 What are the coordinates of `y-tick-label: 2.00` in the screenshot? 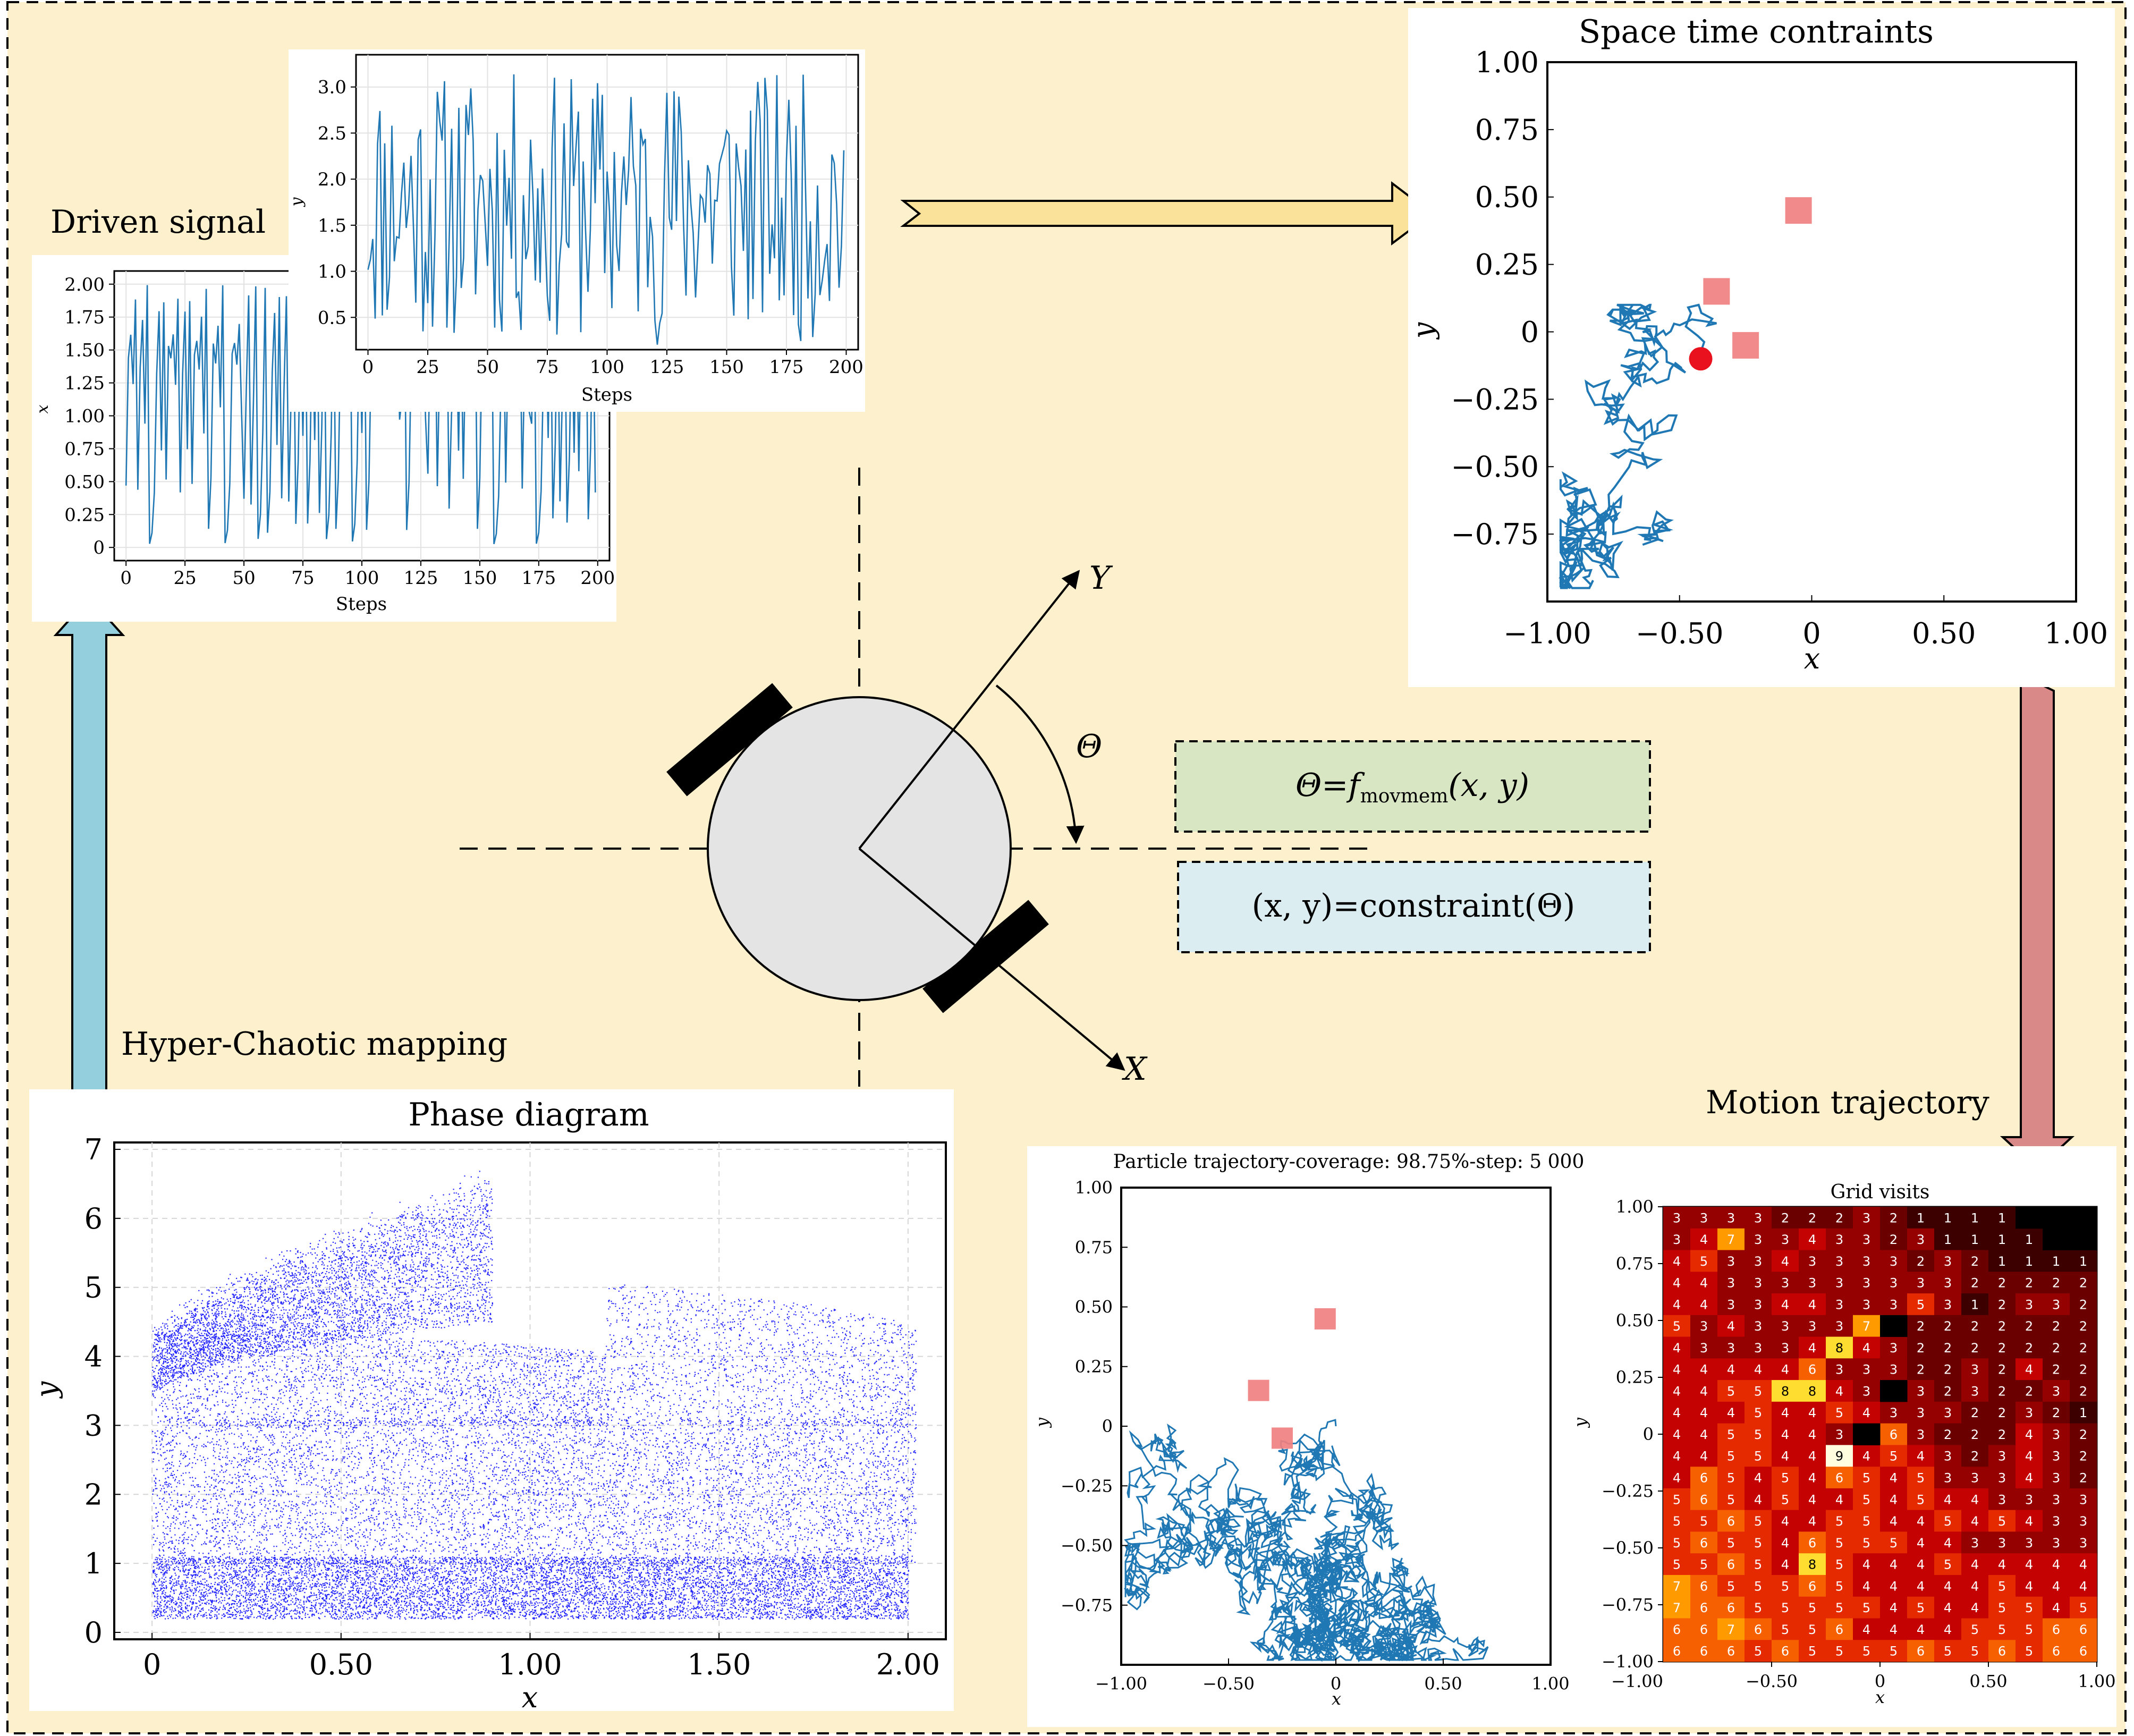 It's located at (84, 284).